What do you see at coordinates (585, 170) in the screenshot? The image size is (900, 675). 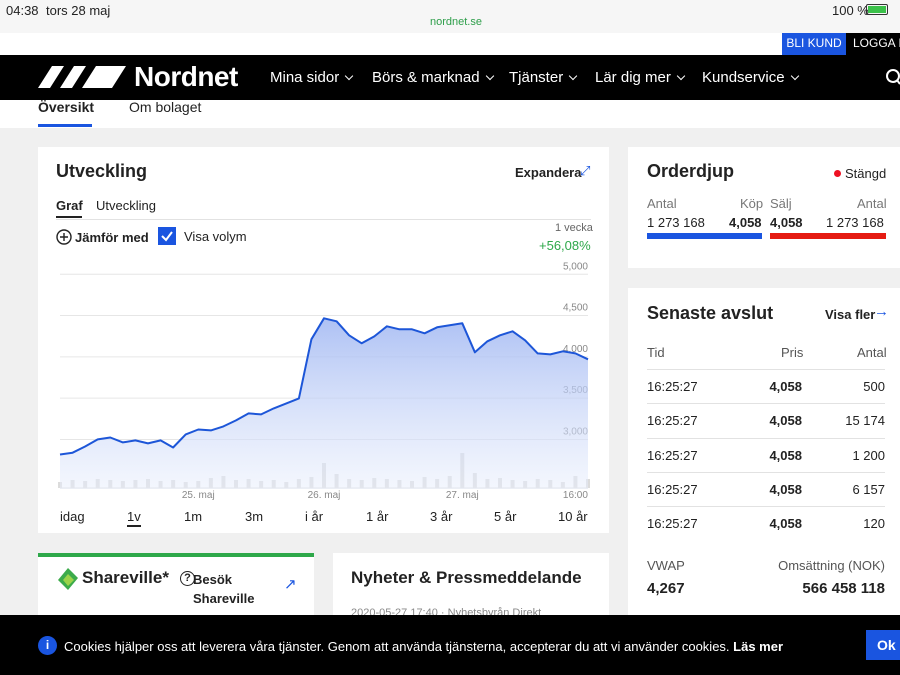 I see `expand-icon: ⤢` at bounding box center [585, 170].